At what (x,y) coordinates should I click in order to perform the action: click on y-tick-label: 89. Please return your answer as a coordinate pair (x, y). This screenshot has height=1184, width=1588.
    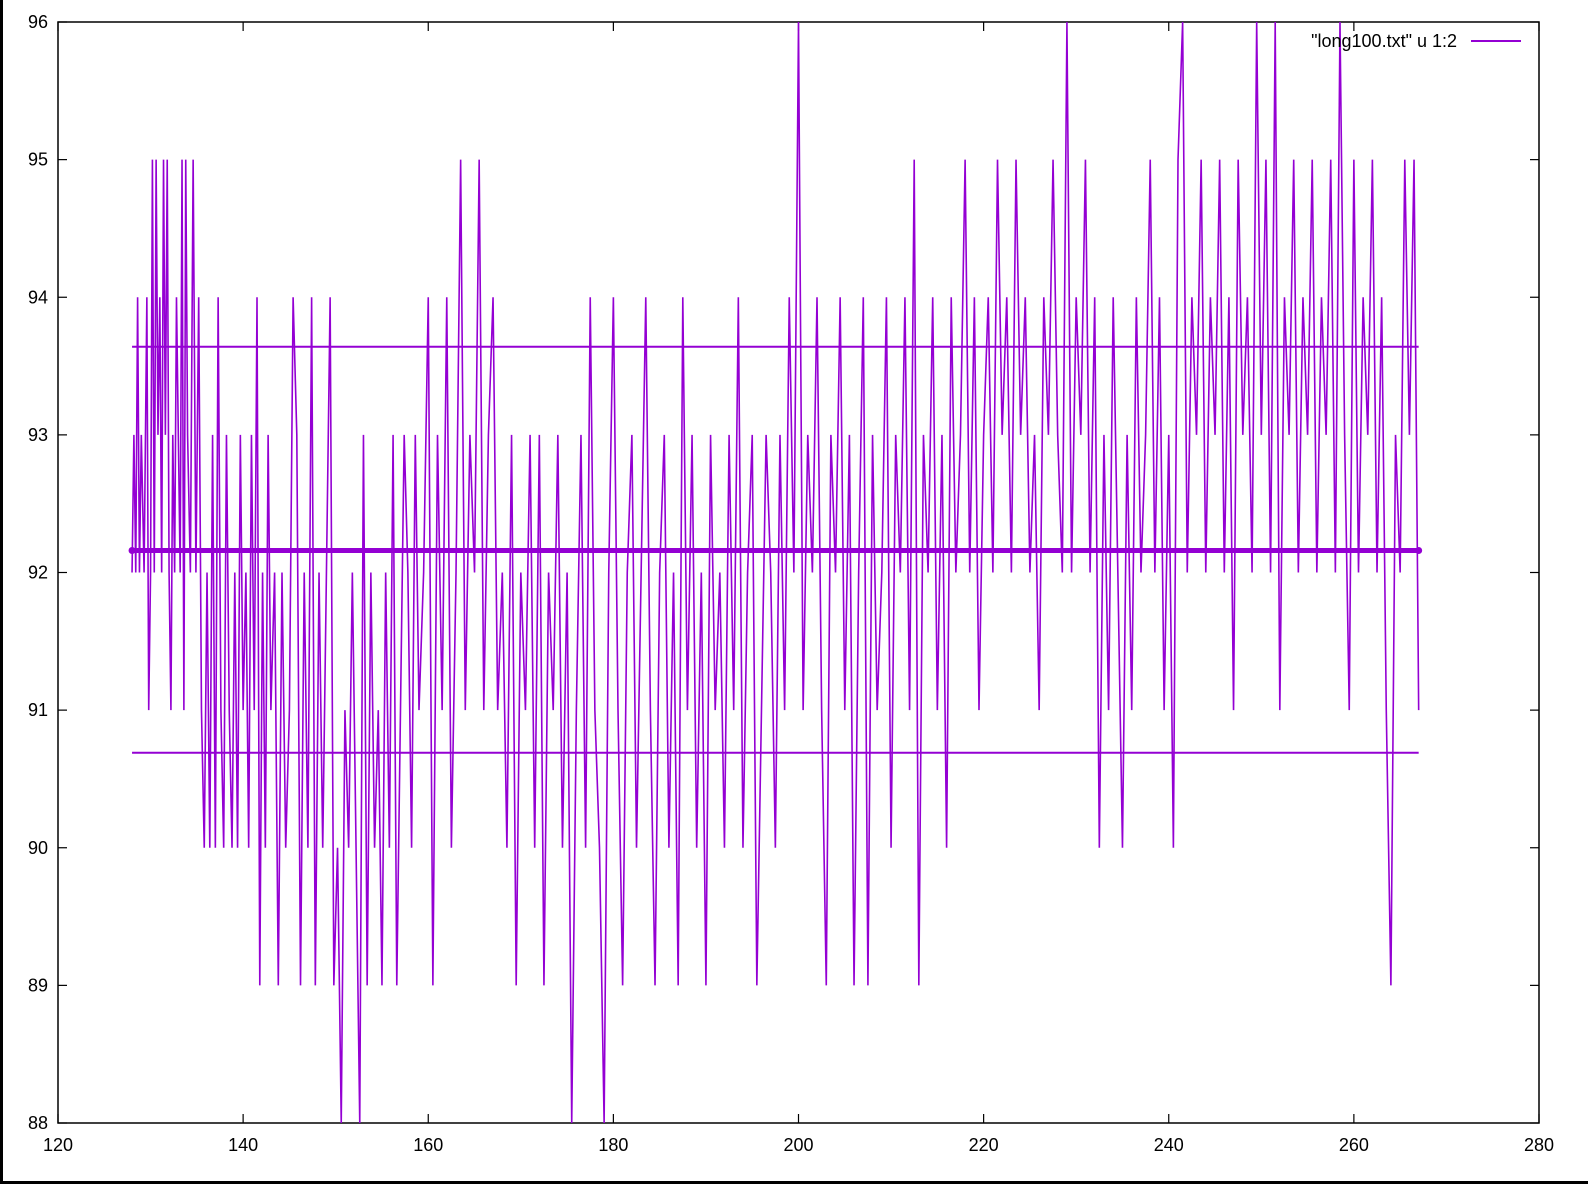
    Looking at the image, I should click on (38, 985).